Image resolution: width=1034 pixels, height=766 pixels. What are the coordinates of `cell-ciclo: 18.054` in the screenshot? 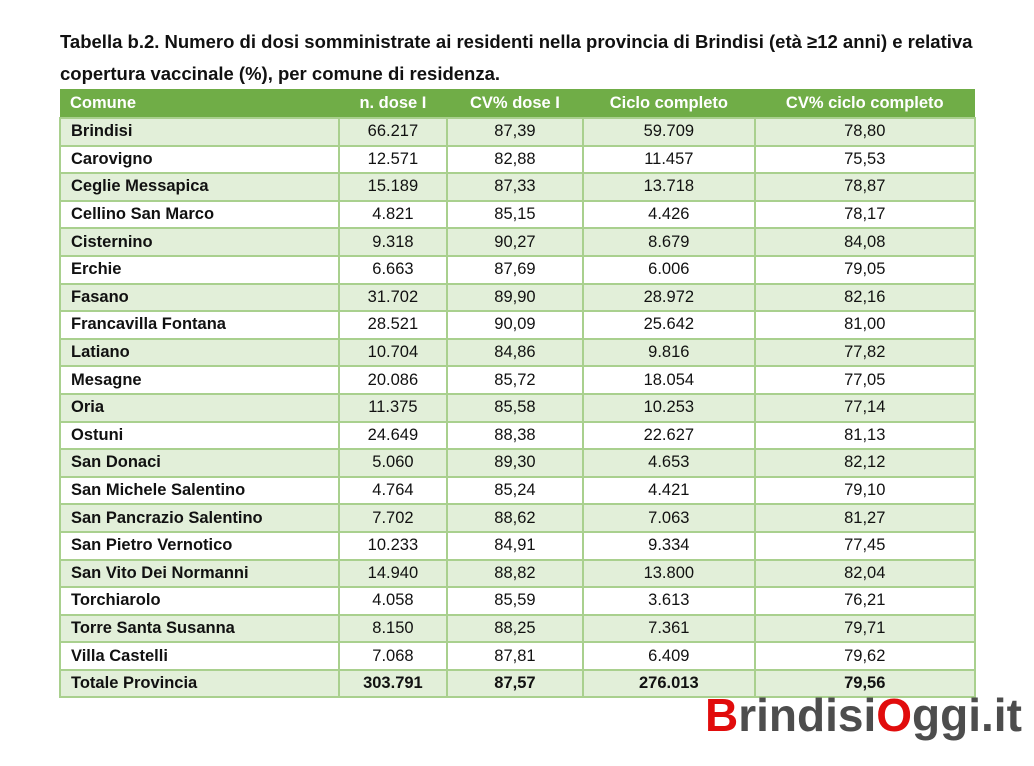 It's located at (669, 380).